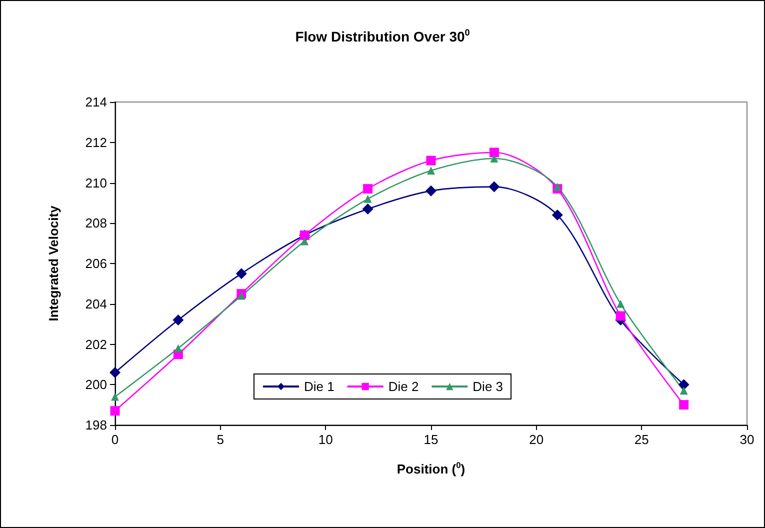 The image size is (765, 528). I want to click on x-tick-label: 15, so click(431, 439).